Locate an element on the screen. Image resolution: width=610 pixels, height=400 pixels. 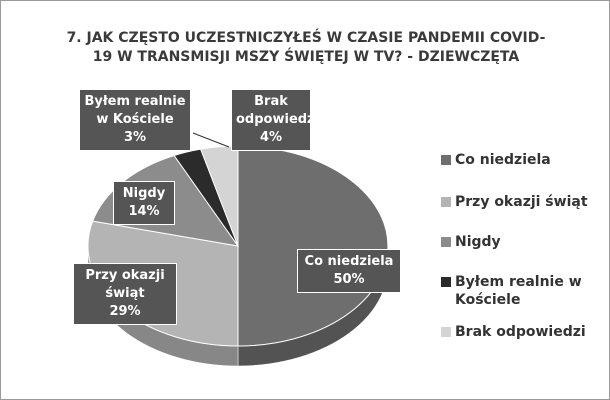
data-label: Nigdy 14% is located at coordinates (144, 203).